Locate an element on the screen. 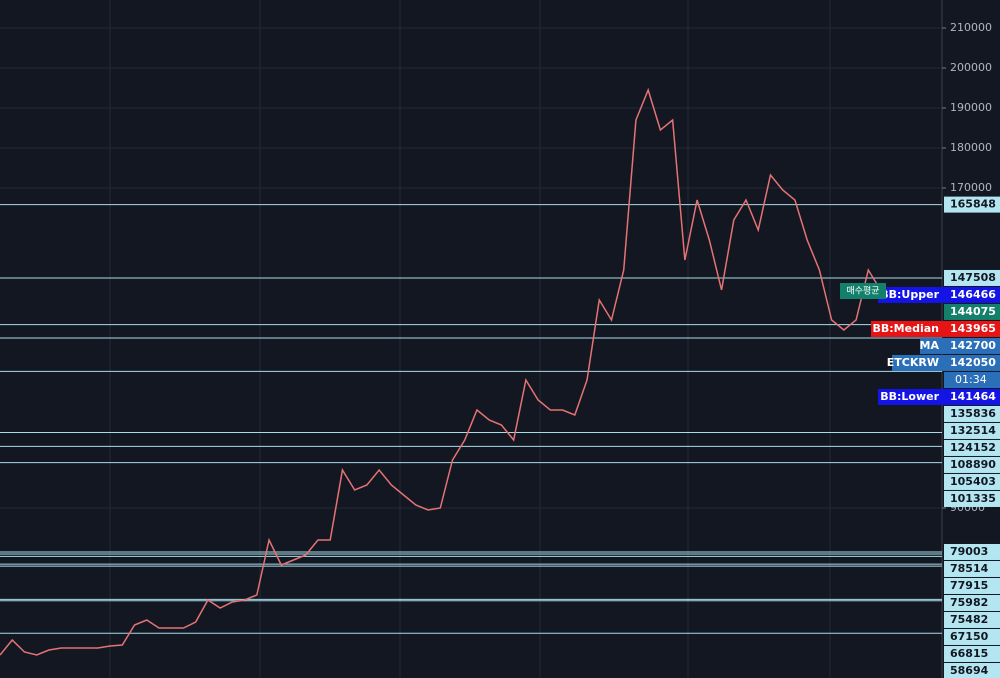  price-tag-value: 144075 is located at coordinates (973, 311).